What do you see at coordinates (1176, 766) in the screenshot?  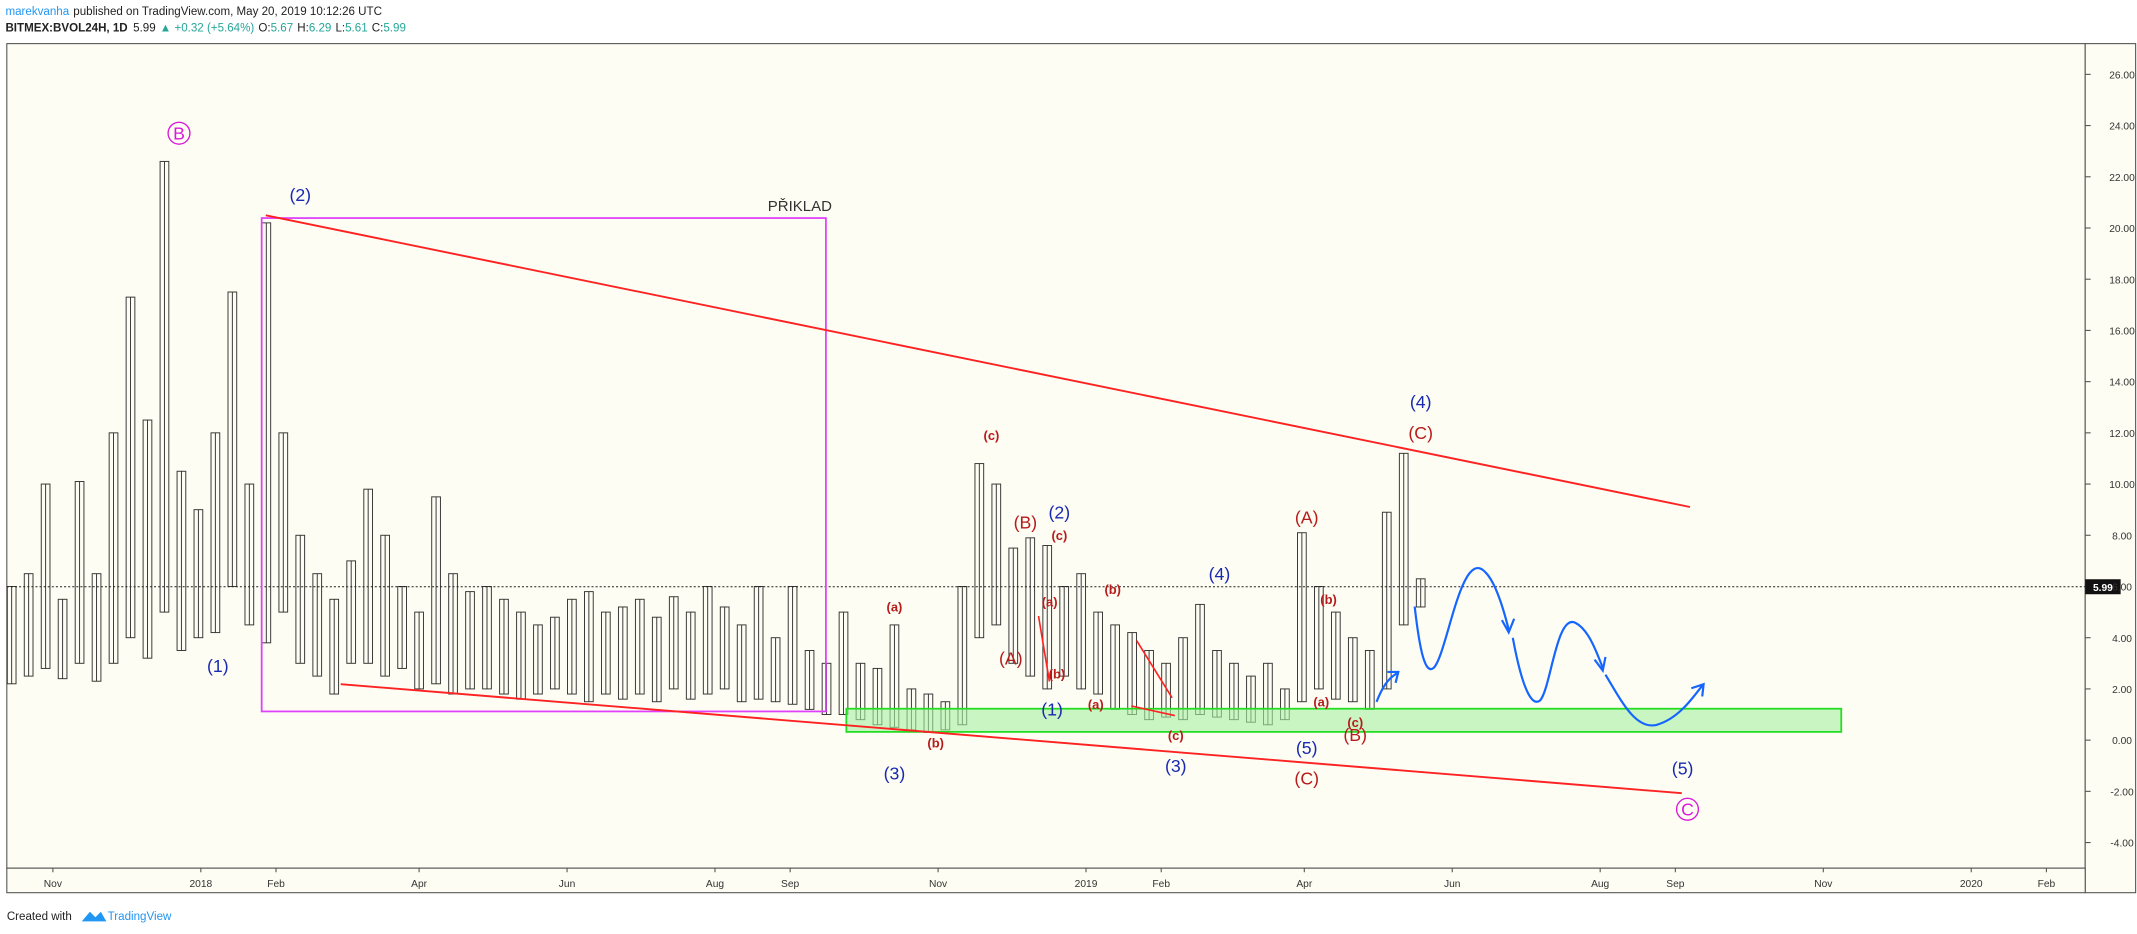 I see `annotation: (3)` at bounding box center [1176, 766].